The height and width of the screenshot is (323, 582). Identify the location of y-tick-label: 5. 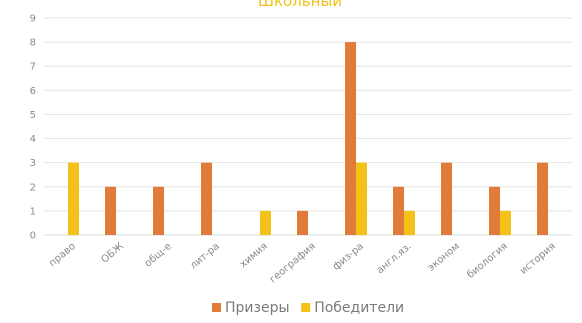
(33, 115).